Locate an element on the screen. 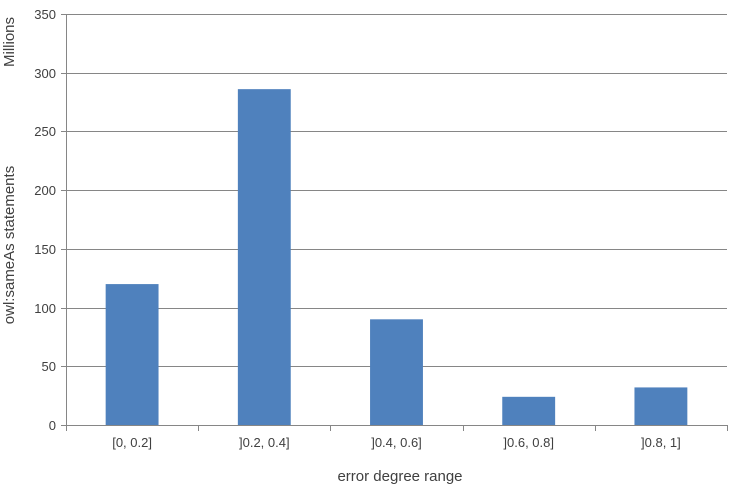 This screenshot has height=491, width=736. x-axis-title: error degree range is located at coordinates (399, 476).